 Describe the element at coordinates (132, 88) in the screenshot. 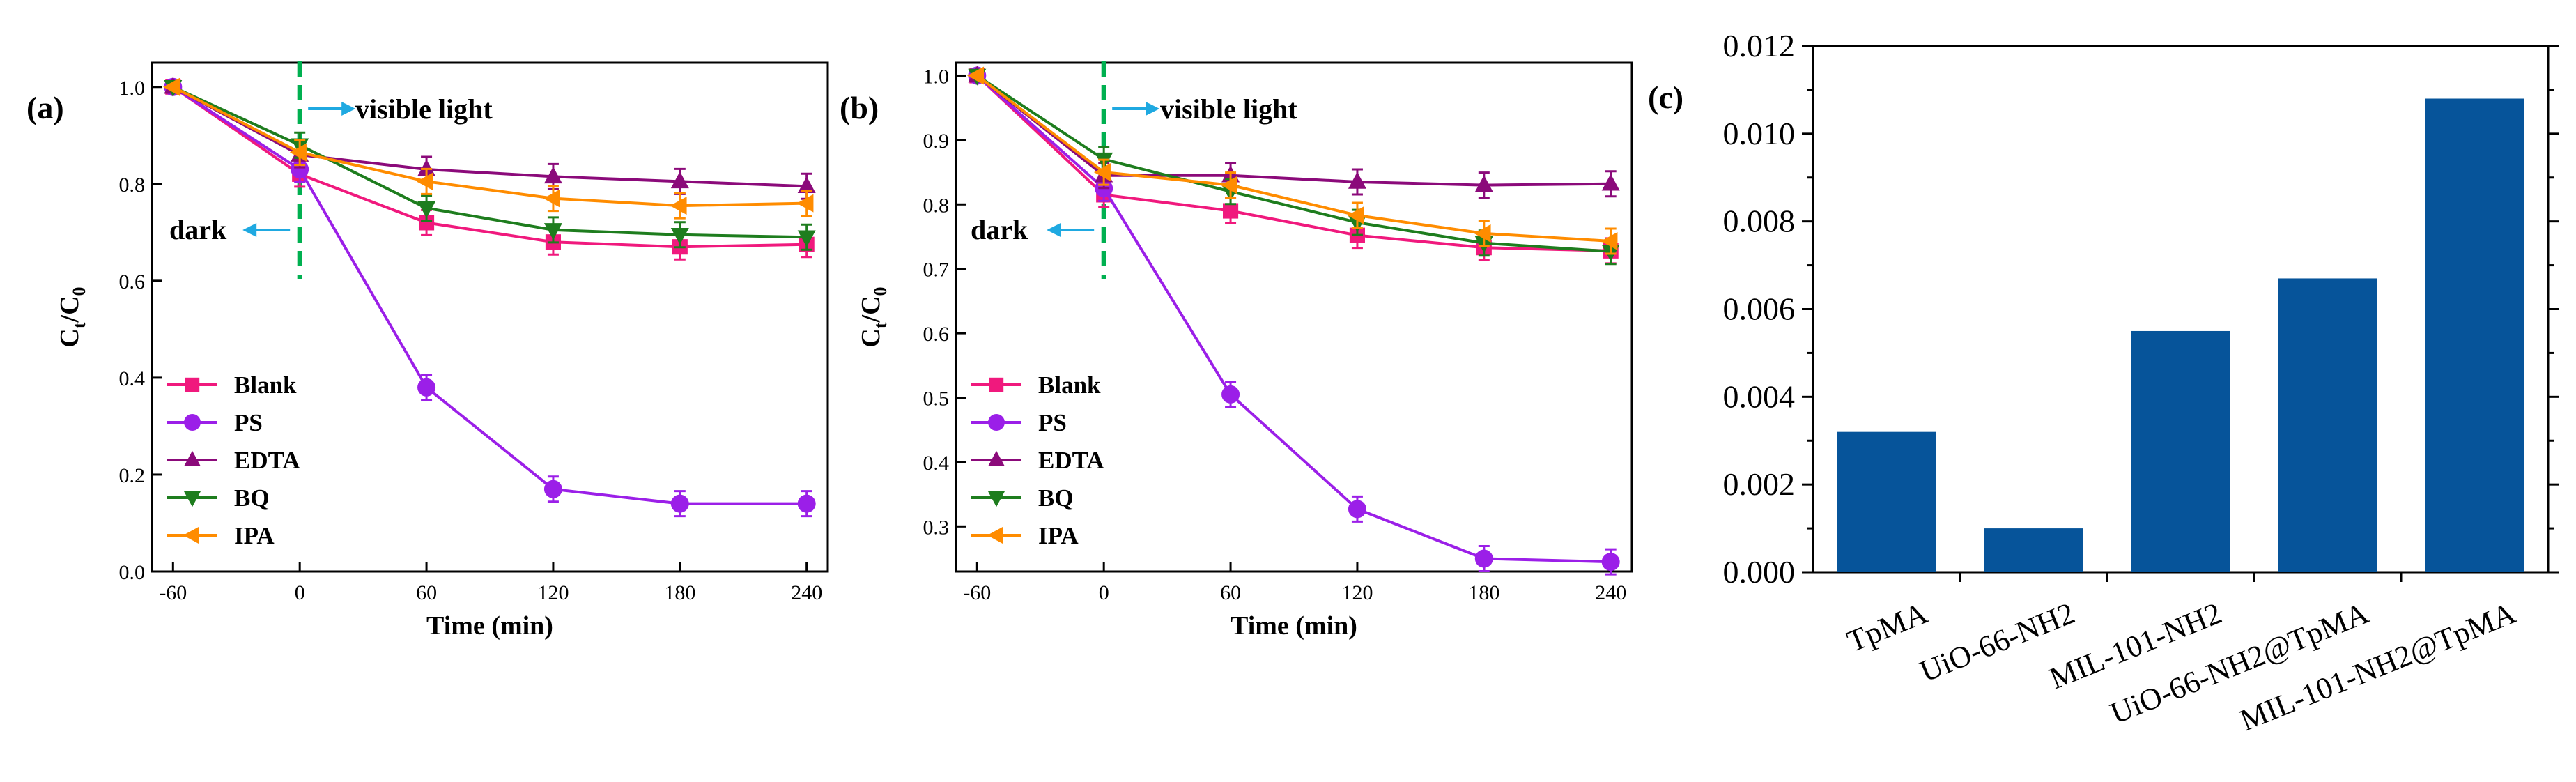

I see `a-ytick-label: 1.0` at that location.